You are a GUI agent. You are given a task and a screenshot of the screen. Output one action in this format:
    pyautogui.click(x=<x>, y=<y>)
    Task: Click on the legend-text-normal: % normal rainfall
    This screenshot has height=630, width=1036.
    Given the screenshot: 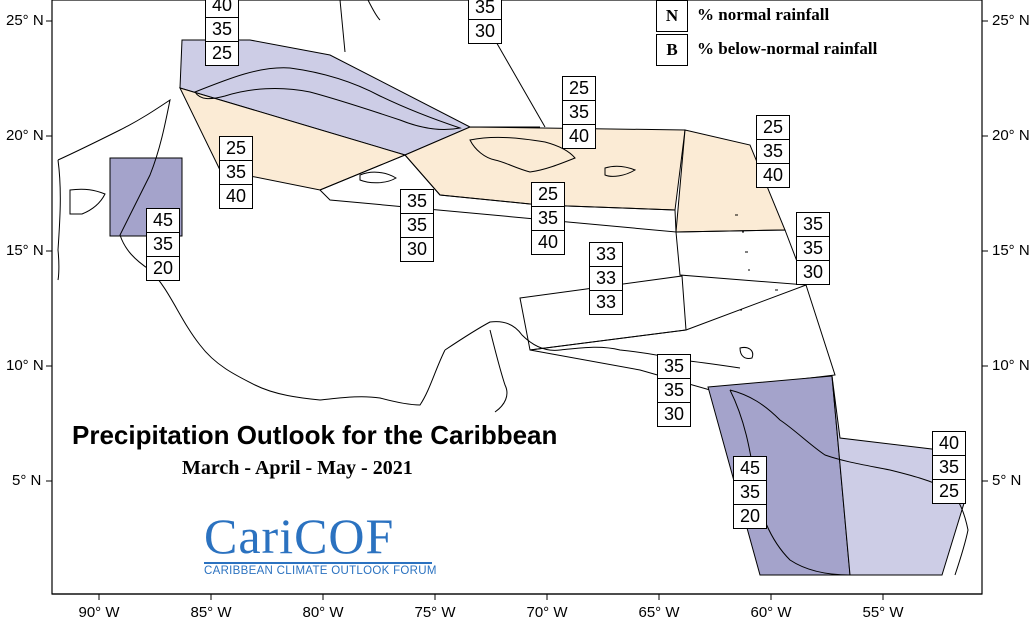 What is the action you would take?
    pyautogui.click(x=763, y=14)
    